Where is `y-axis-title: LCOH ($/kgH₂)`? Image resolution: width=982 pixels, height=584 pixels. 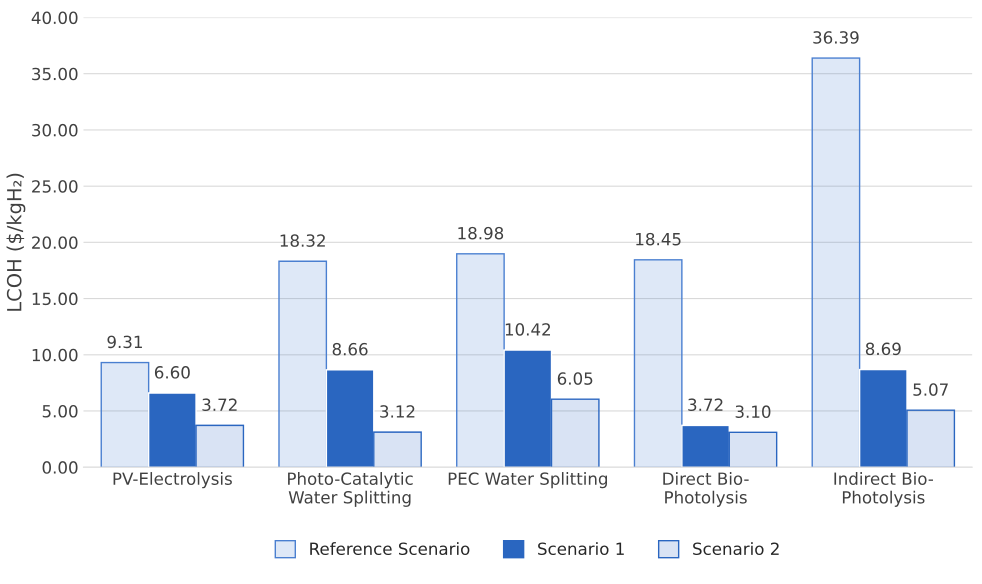 y-axis-title: LCOH ($/kgH₂) is located at coordinates (16, 242).